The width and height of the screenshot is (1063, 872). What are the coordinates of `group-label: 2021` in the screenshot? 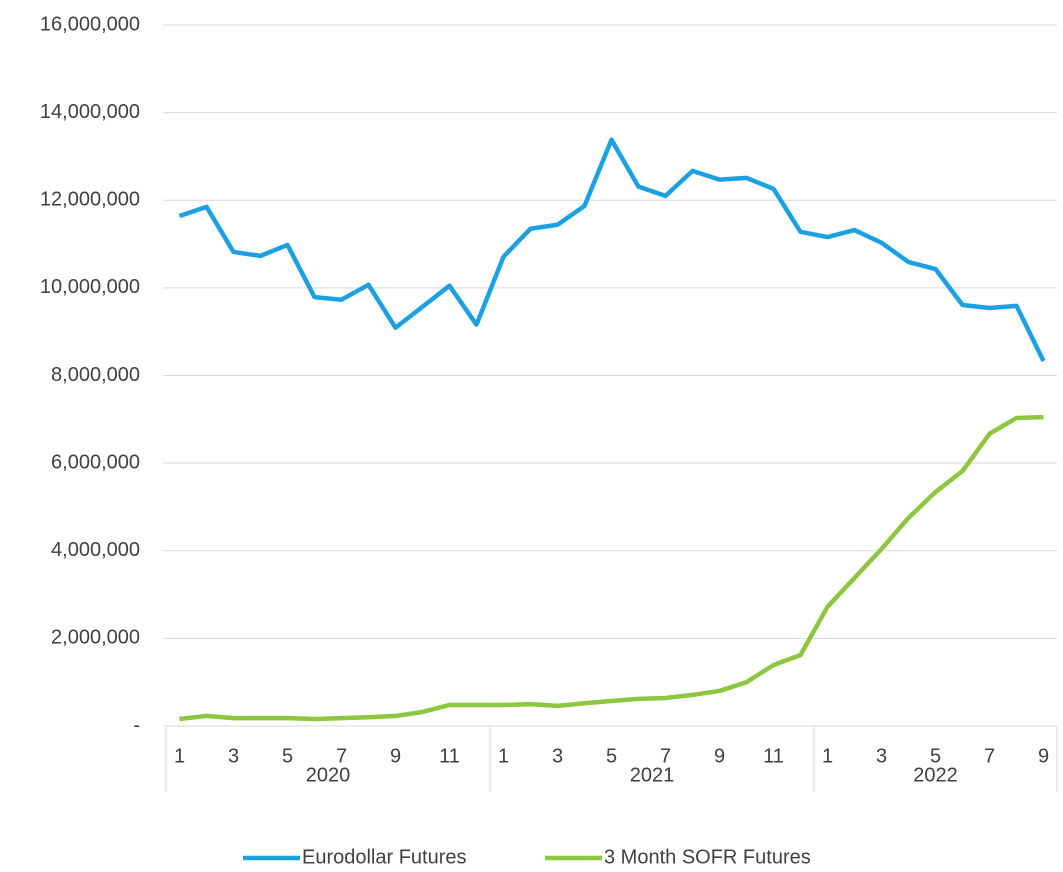 It's located at (652, 775).